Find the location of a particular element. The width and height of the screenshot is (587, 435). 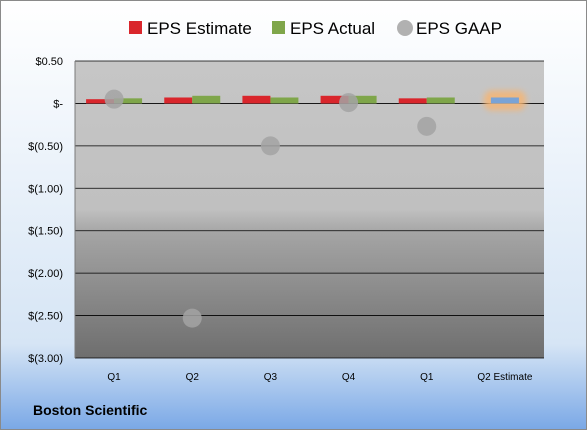

eps-estimate-highlight-bar is located at coordinates (504, 100).